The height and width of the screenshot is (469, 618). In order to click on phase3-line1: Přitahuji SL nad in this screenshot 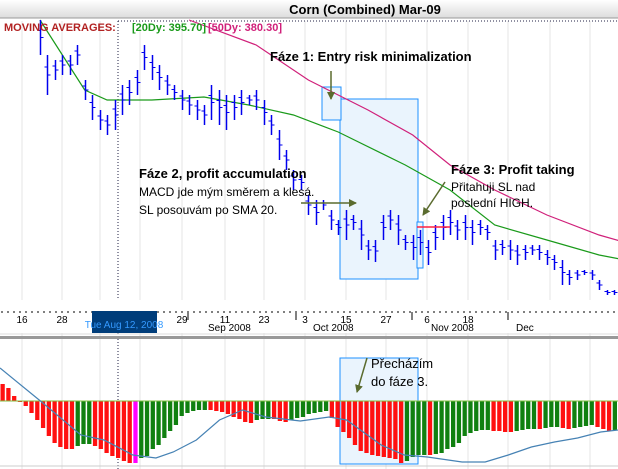, I will do `click(493, 187)`.